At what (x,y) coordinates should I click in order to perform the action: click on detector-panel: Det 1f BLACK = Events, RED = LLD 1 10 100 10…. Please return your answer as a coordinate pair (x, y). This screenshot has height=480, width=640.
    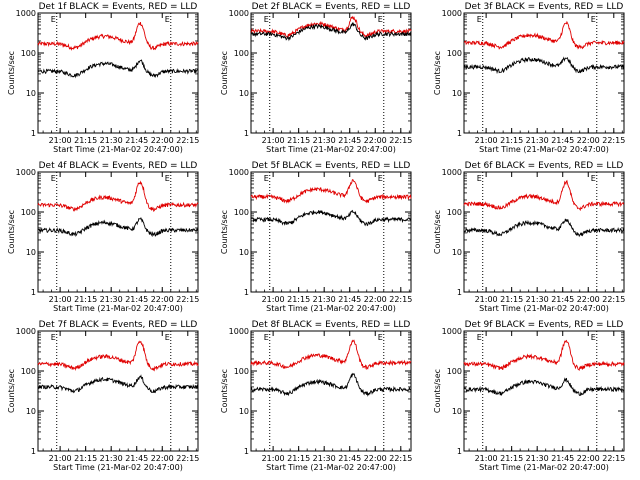
    Looking at the image, I should click on (103, 78).